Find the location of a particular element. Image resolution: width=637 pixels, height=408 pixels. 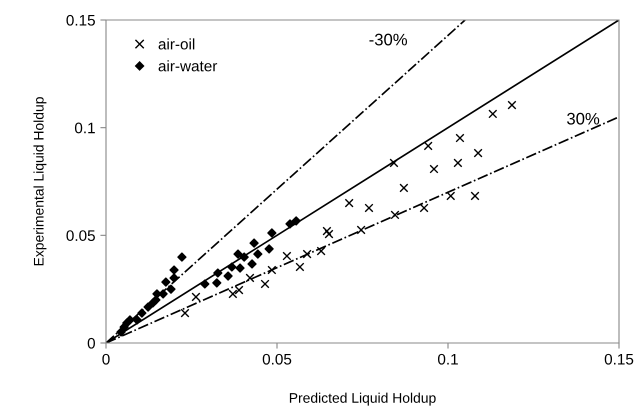

x-tick-label: 0.1 is located at coordinates (448, 359).